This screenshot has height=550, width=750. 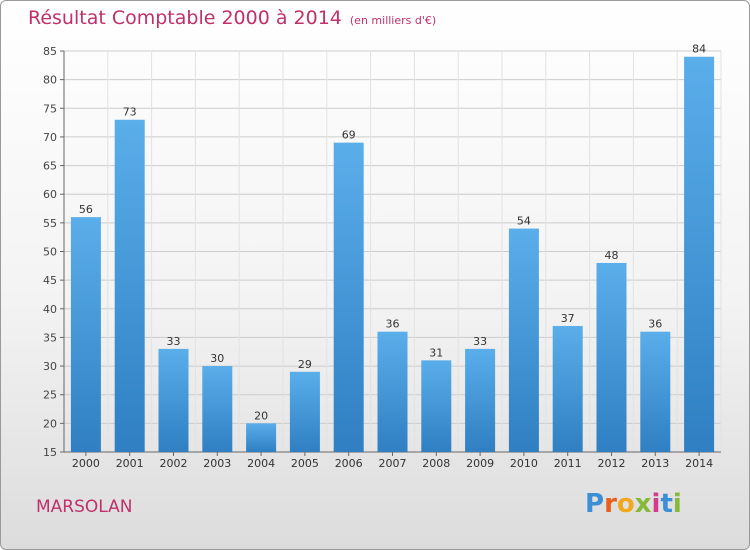 What do you see at coordinates (50, 80) in the screenshot?
I see `y-tick-label: 80` at bounding box center [50, 80].